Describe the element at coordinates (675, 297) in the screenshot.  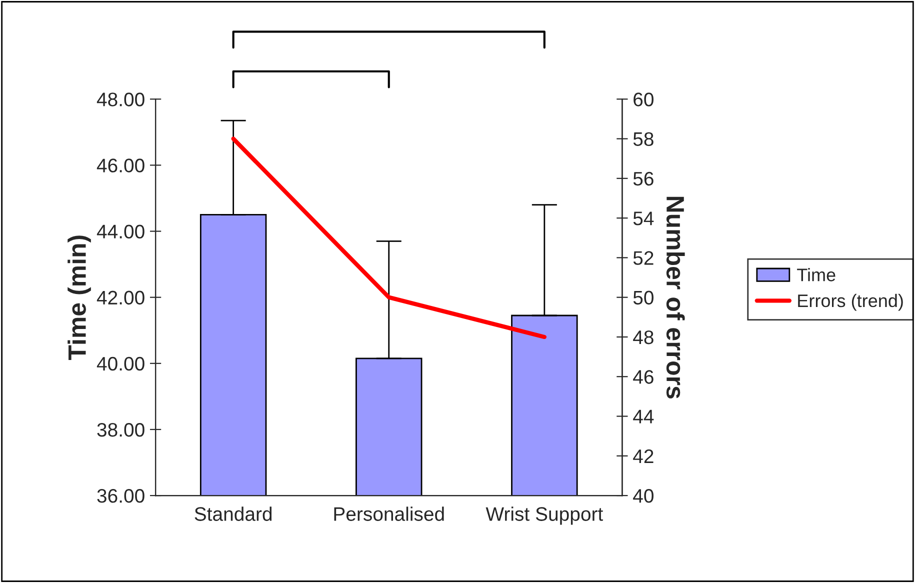
I see `y2-axis-title: Number of errors` at that location.